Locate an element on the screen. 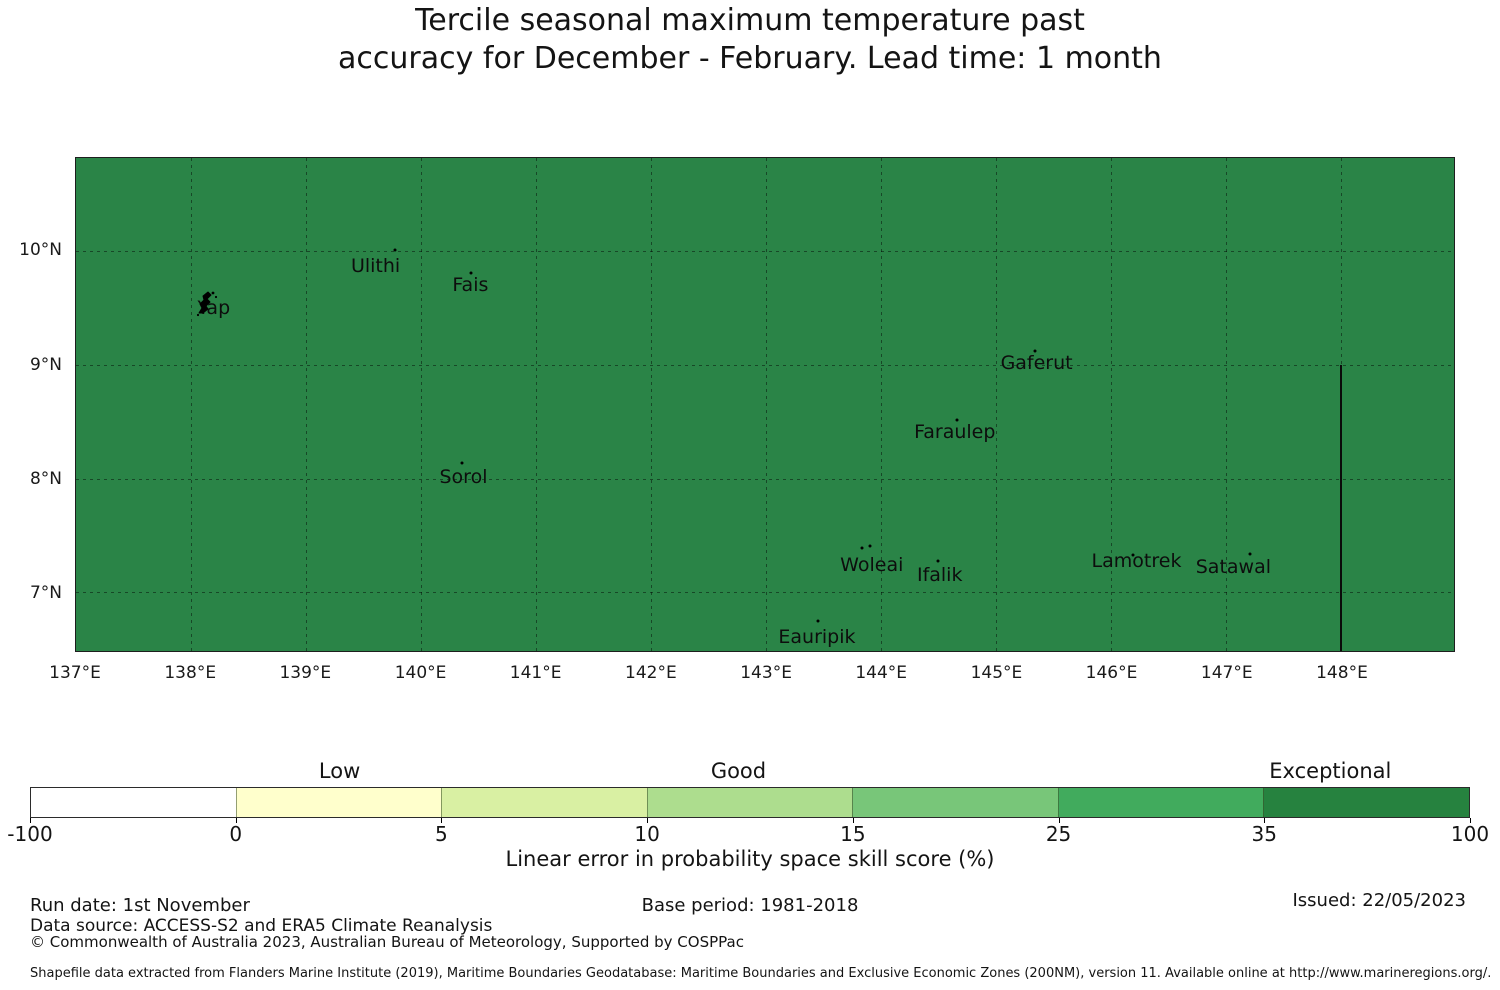  run-date-text: Run date: 1st November is located at coordinates (140, 905).